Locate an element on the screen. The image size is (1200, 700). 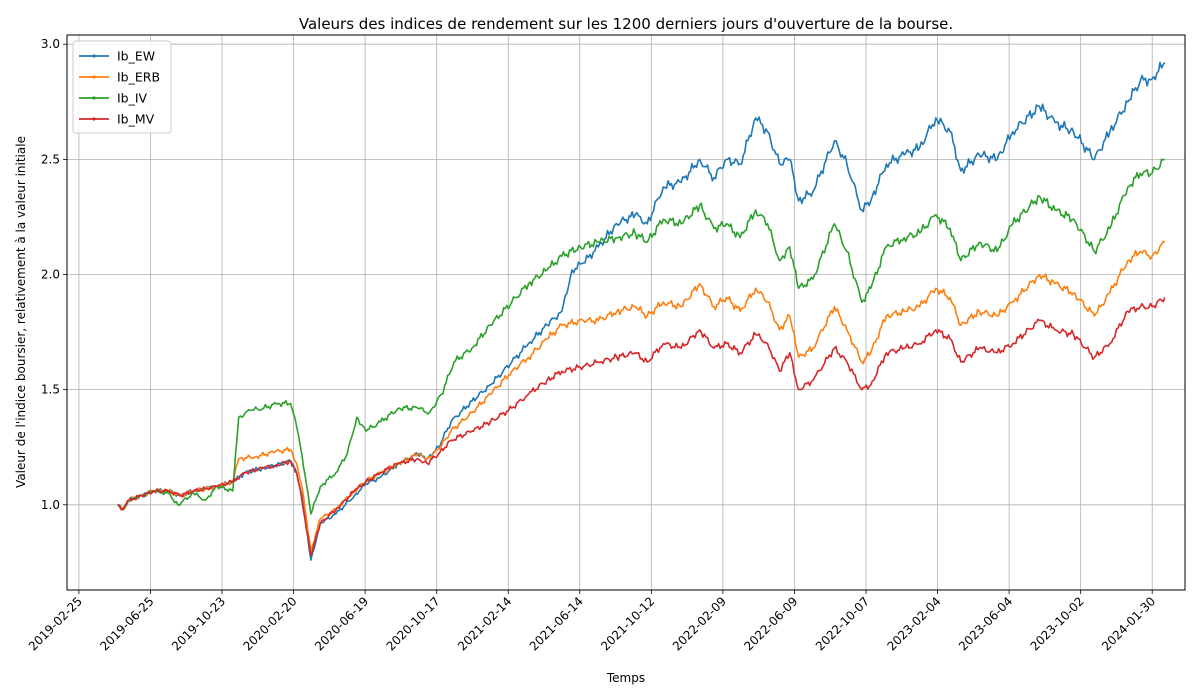
y-tick-label: 1.0 is located at coordinates (50, 505).